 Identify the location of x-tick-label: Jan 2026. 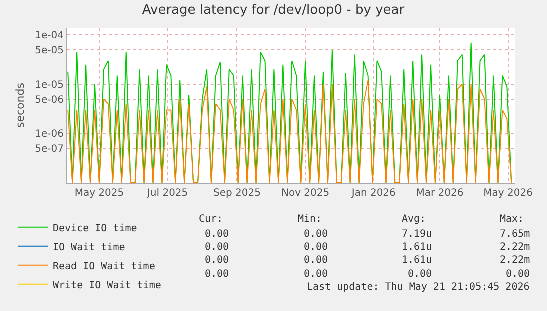
(373, 193).